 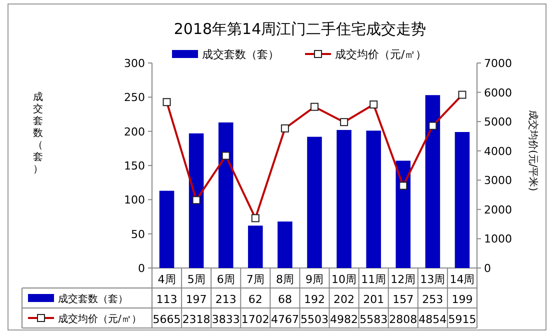 What do you see at coordinates (374, 319) in the screenshot?
I see `data-label: 5583` at bounding box center [374, 319].